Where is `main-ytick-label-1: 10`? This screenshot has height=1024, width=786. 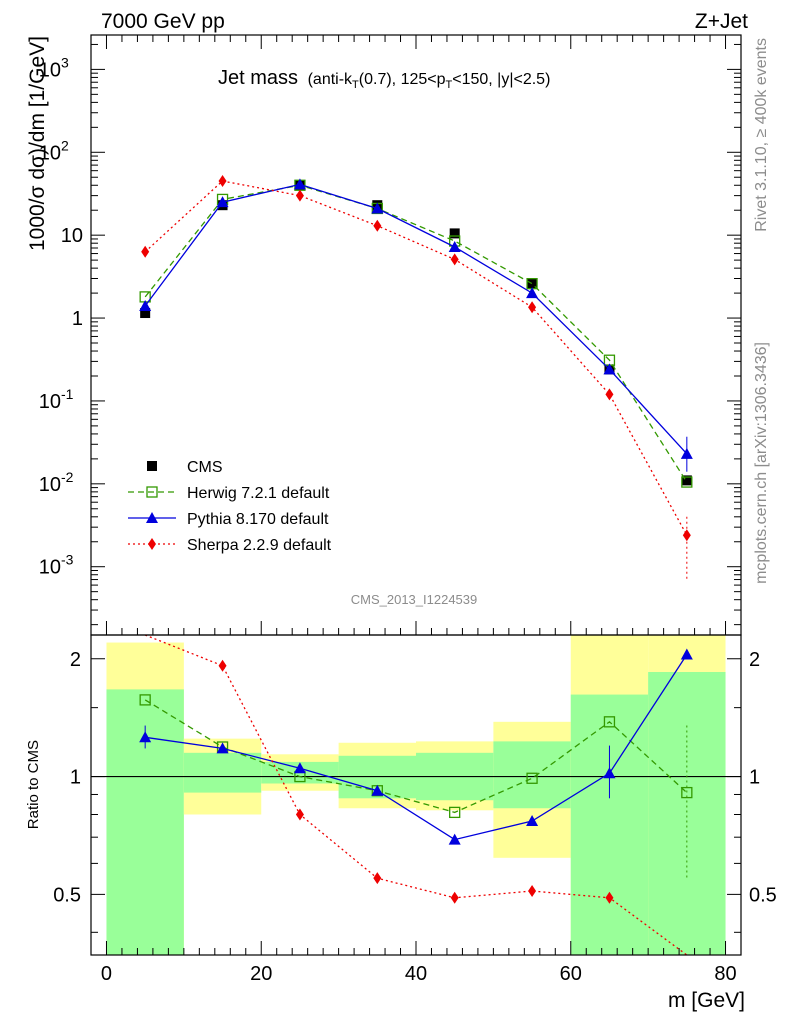
main-ytick-label-1: 10 is located at coordinates (50, 485).